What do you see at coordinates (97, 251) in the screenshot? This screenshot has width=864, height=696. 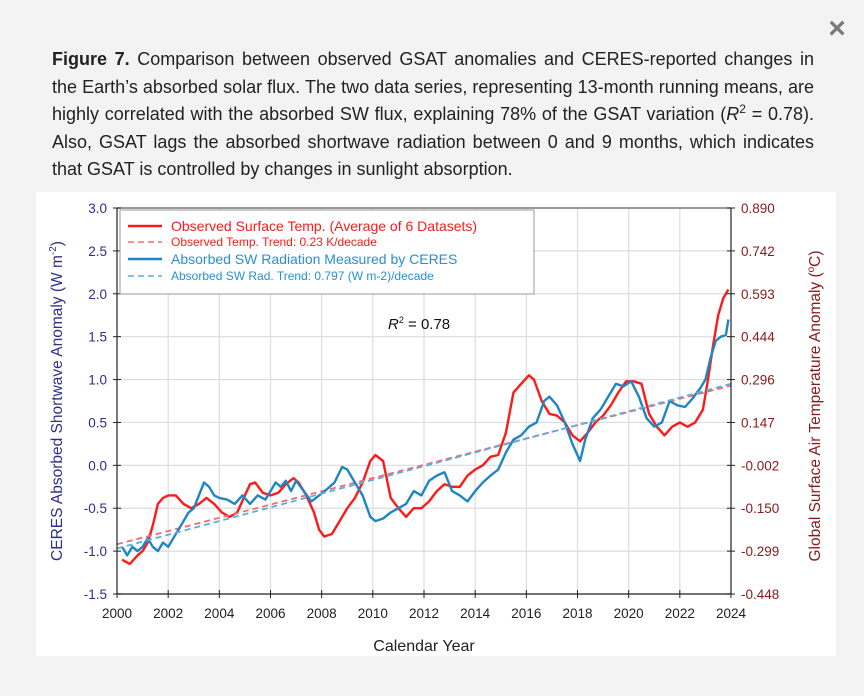 I see `y-tick-label-left: 2.5` at bounding box center [97, 251].